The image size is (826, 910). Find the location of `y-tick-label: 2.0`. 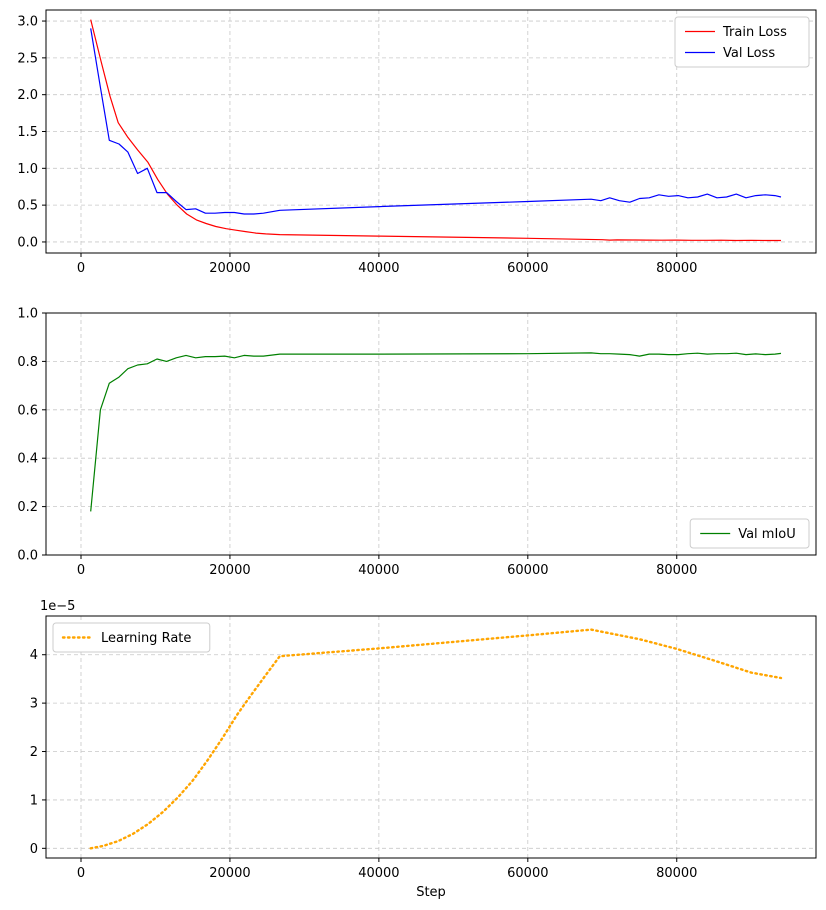

y-tick-label: 2.0 is located at coordinates (27, 95).